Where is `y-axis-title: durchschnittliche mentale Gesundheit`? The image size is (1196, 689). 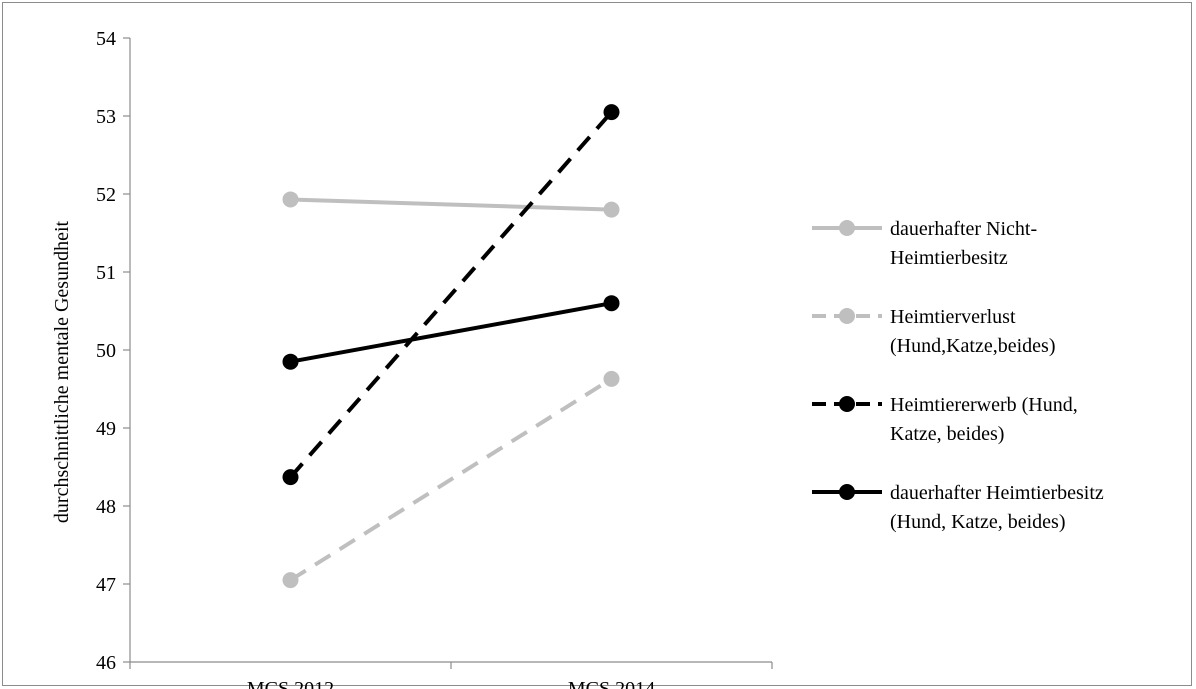
y-axis-title: durchschnittliche mentale Gesundheit is located at coordinates (62, 371).